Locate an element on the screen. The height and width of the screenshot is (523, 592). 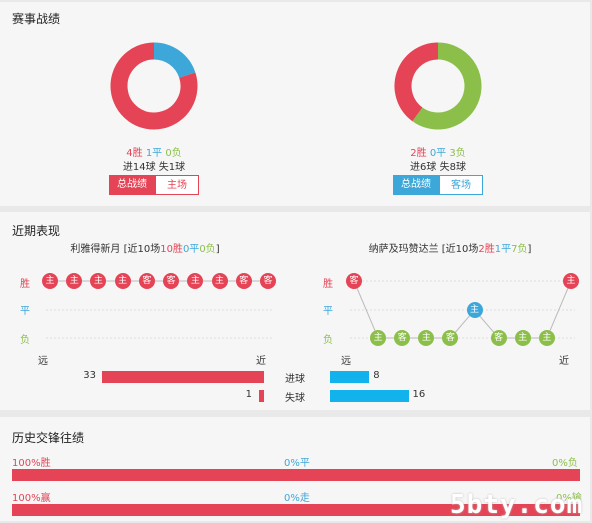
left-summary-draw: 0平 is located at coordinates (191, 249).